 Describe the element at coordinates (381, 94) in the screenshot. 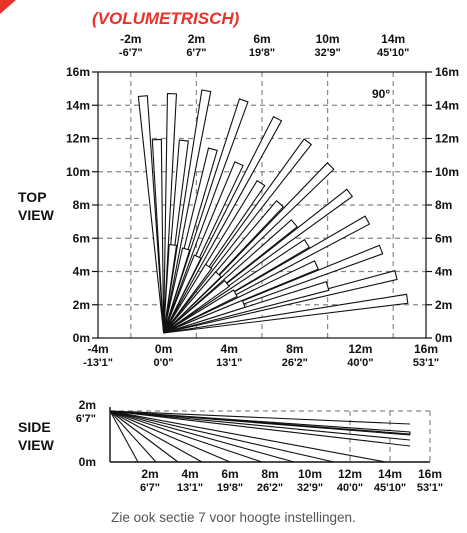

I see `angle-label: 90°` at that location.